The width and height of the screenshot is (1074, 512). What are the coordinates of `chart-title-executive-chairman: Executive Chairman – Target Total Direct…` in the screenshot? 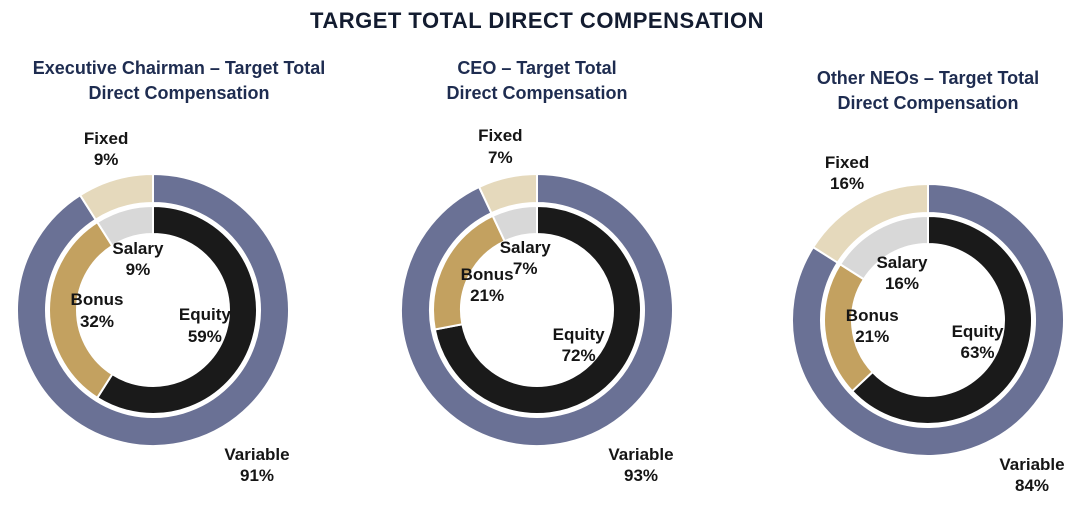 It's located at (179, 81).